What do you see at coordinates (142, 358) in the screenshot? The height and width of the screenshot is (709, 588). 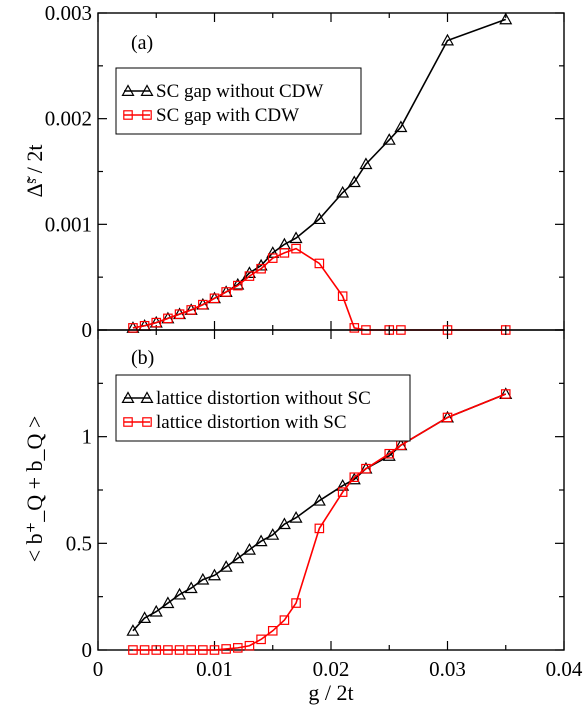 I see `panel-b-tag: (b)` at bounding box center [142, 358].